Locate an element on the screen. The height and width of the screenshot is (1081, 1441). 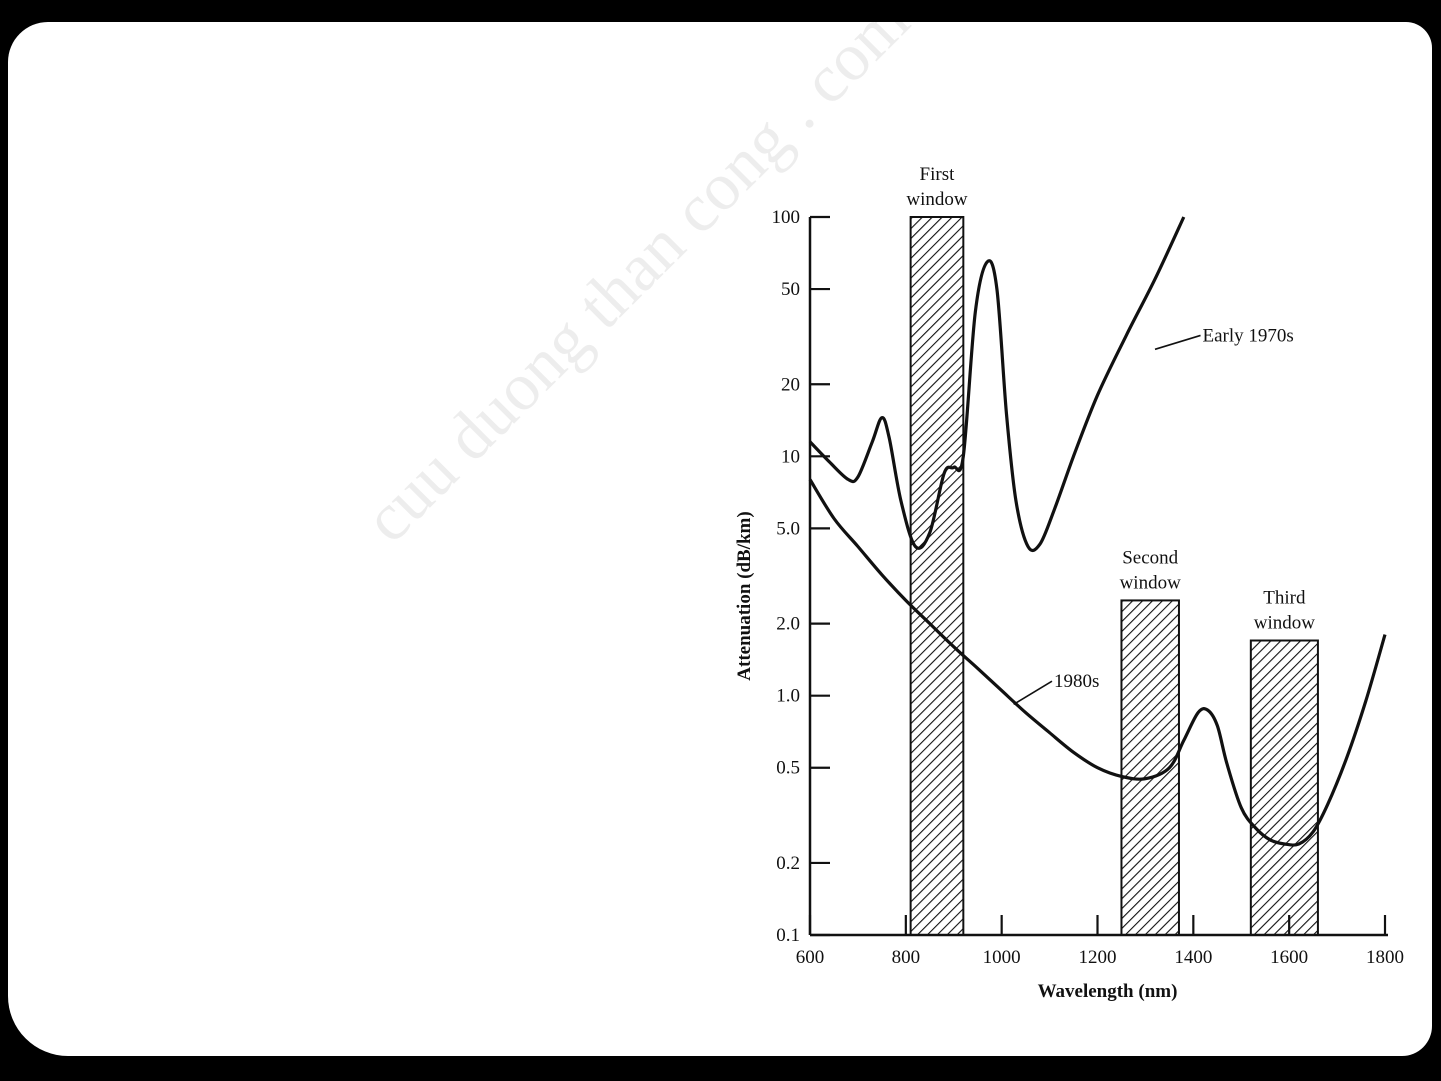
window-label-1-line-1: First is located at coordinates (938, 174).